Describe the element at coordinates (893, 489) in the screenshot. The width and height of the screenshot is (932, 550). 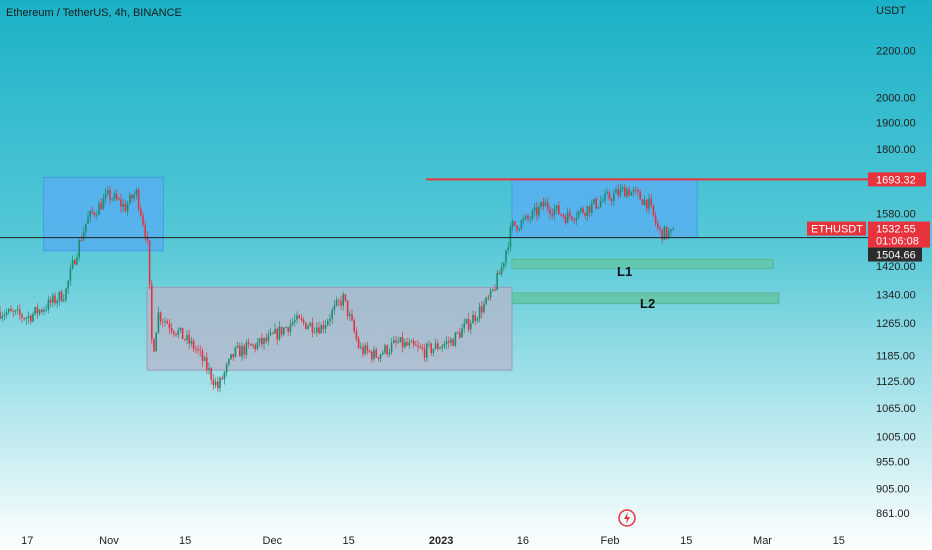
I see `price-tick-label: 905.00` at that location.